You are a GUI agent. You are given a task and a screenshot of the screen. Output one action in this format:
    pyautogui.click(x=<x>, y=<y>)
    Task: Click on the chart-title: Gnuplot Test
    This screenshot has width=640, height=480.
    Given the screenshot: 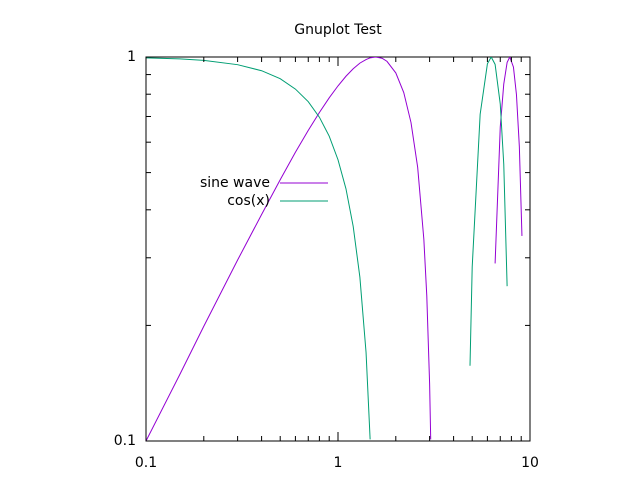 What is the action you would take?
    pyautogui.click(x=338, y=30)
    